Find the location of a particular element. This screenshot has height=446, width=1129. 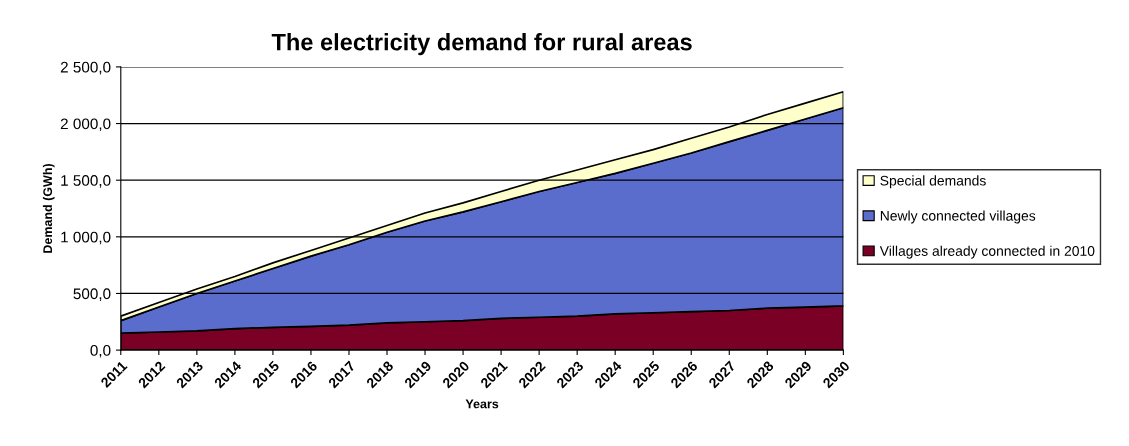

y-tick-label: 500,0 is located at coordinates (92, 294).